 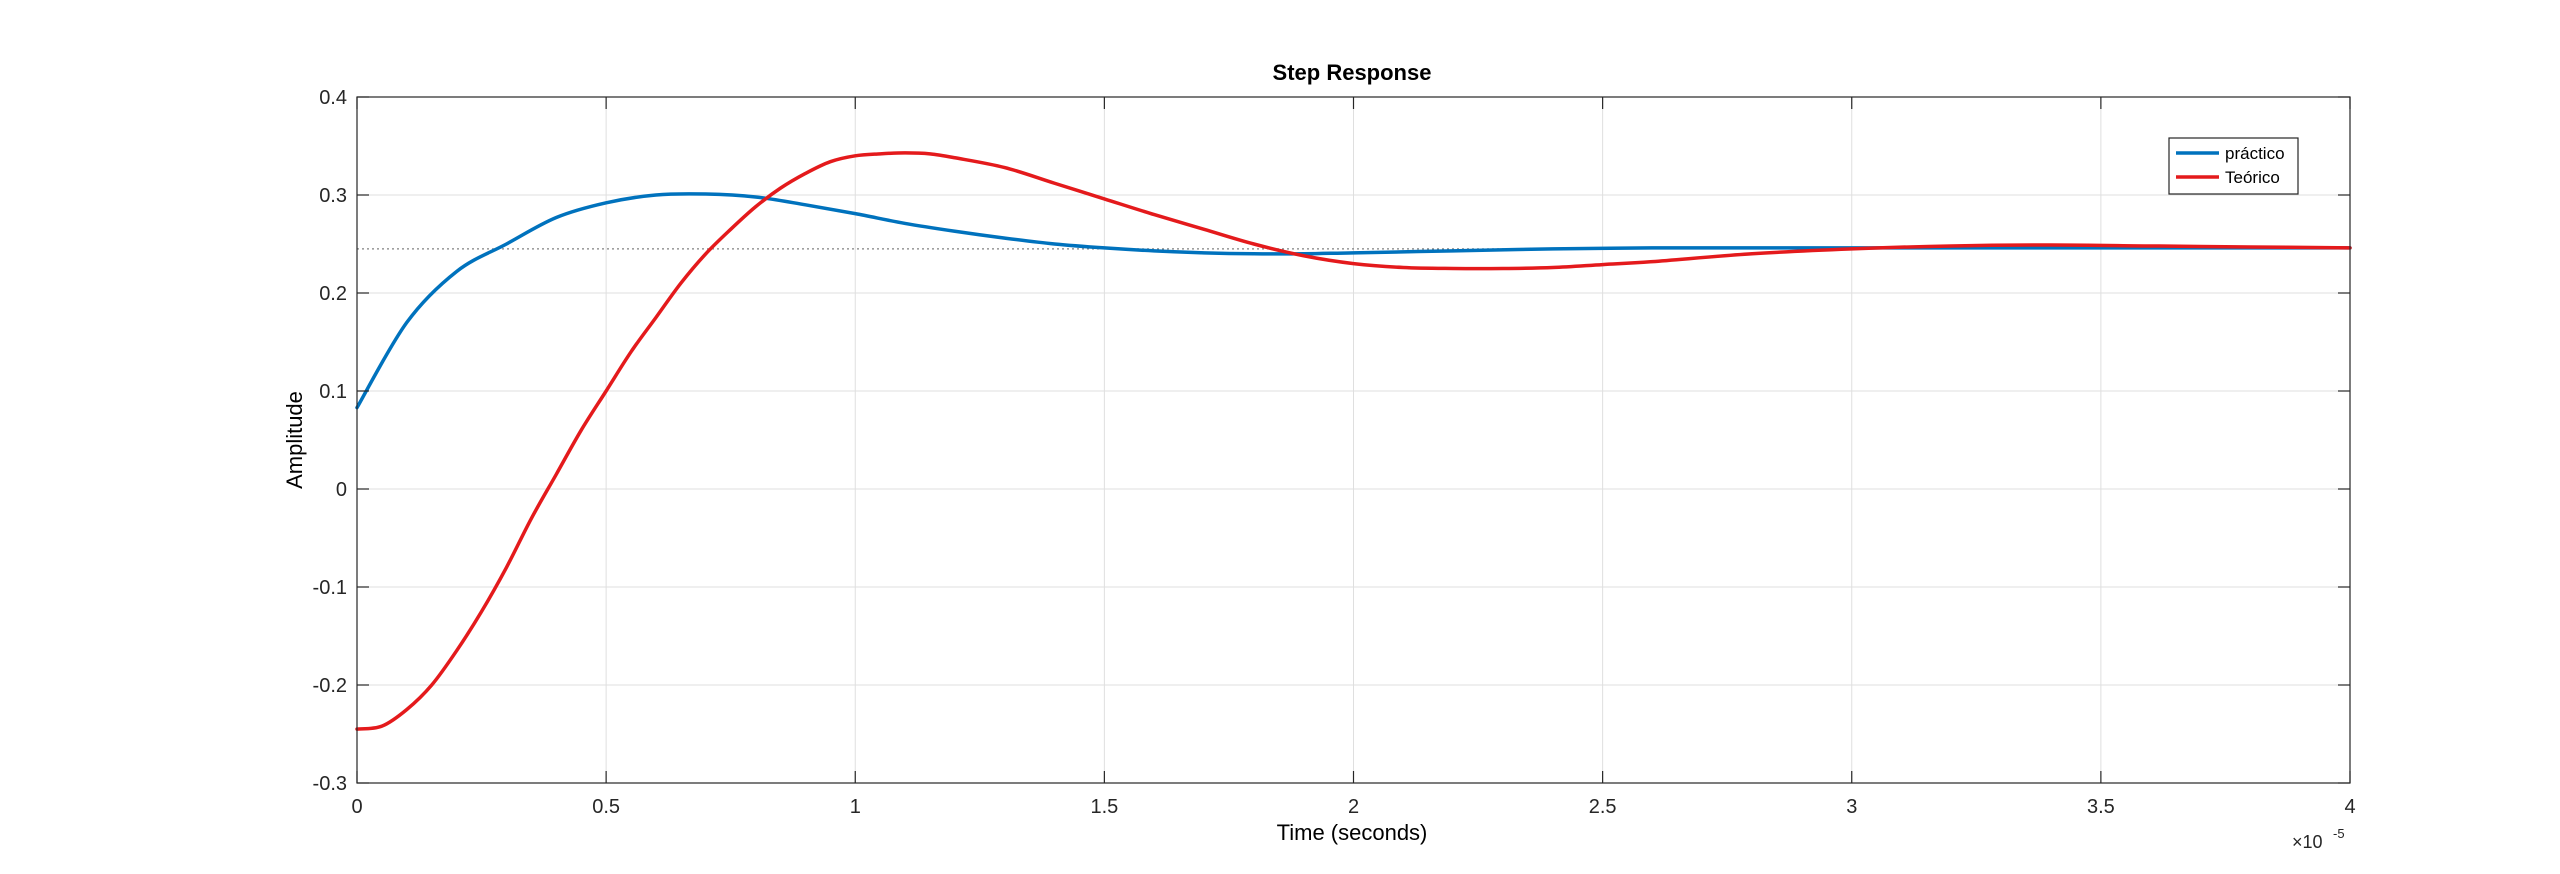 I want to click on y-tick-label: 0.3, so click(x=333, y=196).